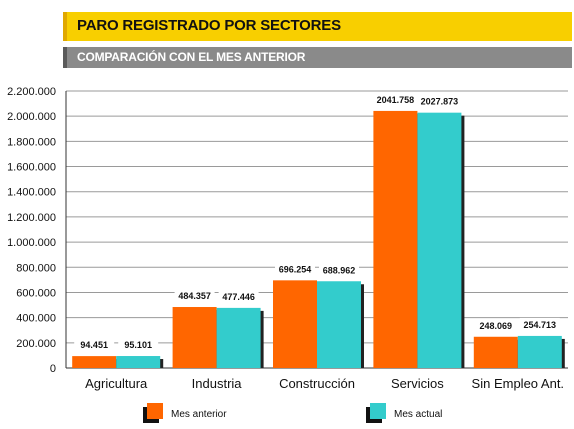 This screenshot has width=574, height=429. Describe the element at coordinates (191, 57) in the screenshot. I see `chart-subtitle: COMPARACIÓN CON EL MES ANTERIOR` at that location.